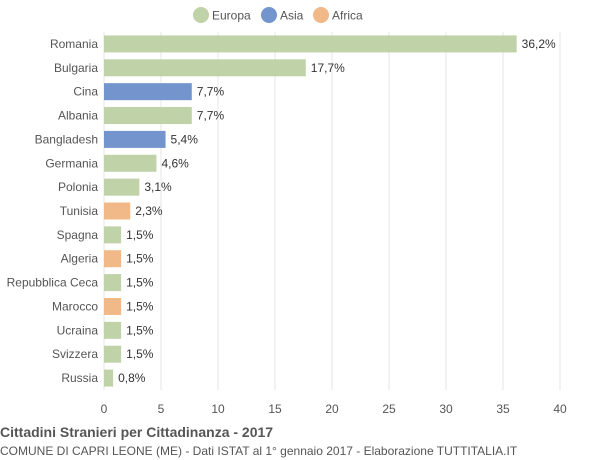 This screenshot has width=600, height=460. Describe the element at coordinates (148, 116) in the screenshot. I see `bar-albania` at that location.